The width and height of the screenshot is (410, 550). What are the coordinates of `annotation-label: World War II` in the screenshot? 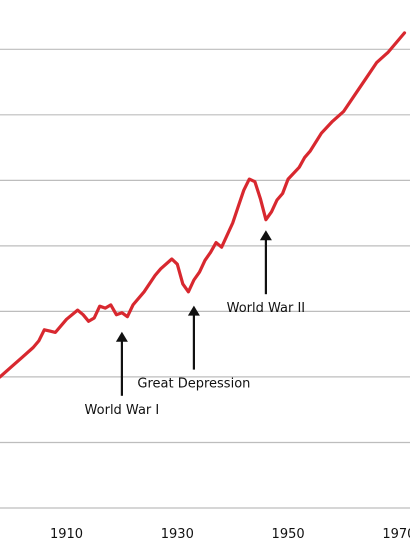 It's located at (266, 308).